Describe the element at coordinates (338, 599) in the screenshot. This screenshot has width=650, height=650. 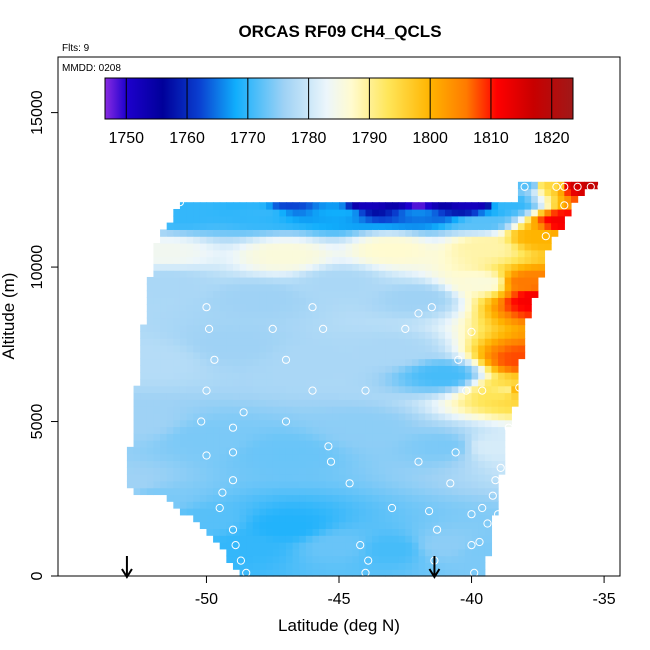
I see `x-tick-label: -45` at that location.